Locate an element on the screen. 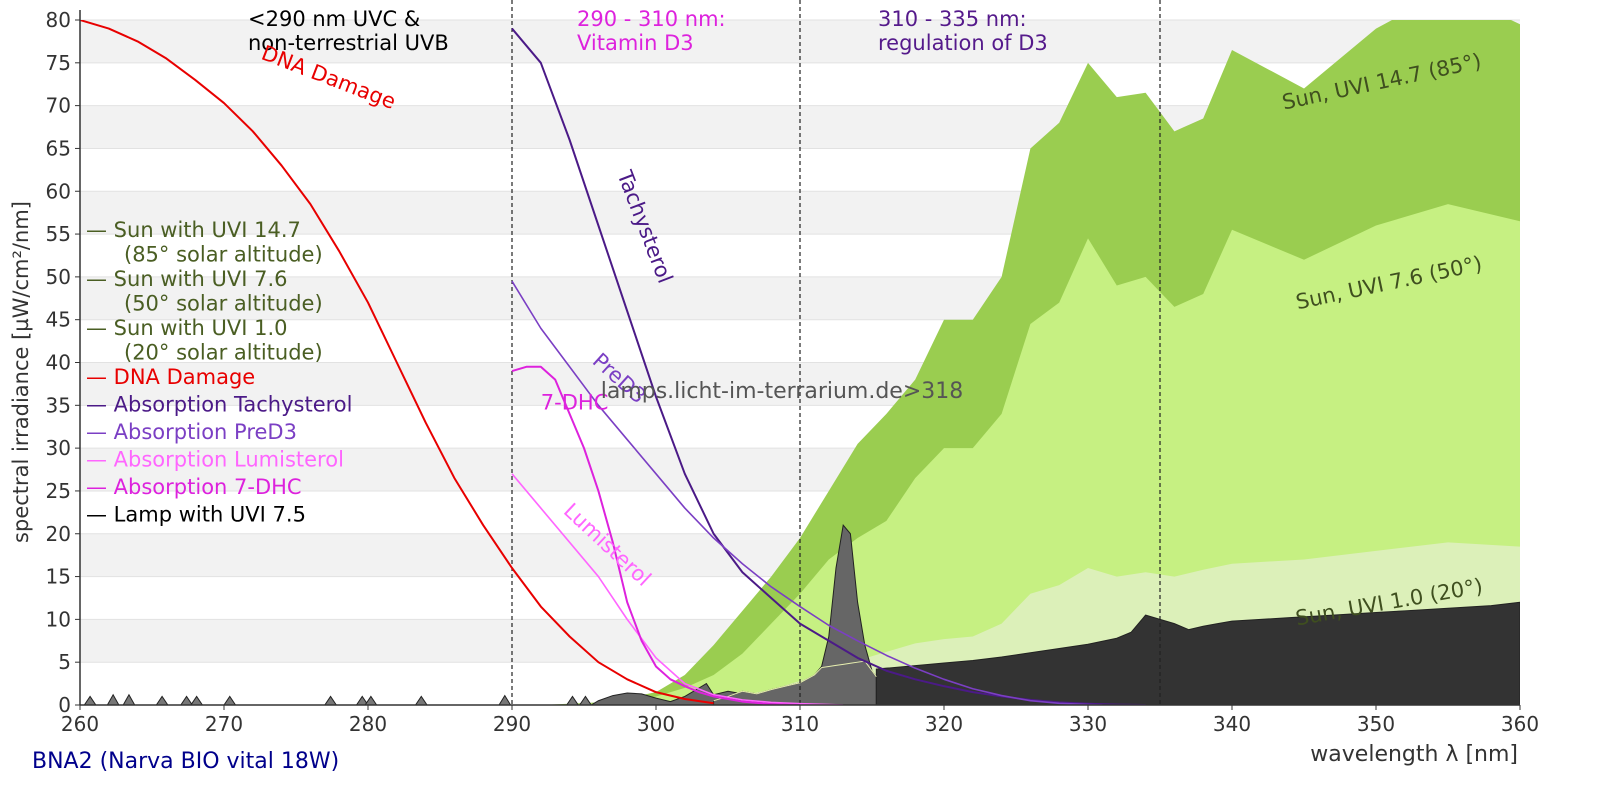 This screenshot has width=1600, height=800. x-tick-label: 330 is located at coordinates (1088, 724).